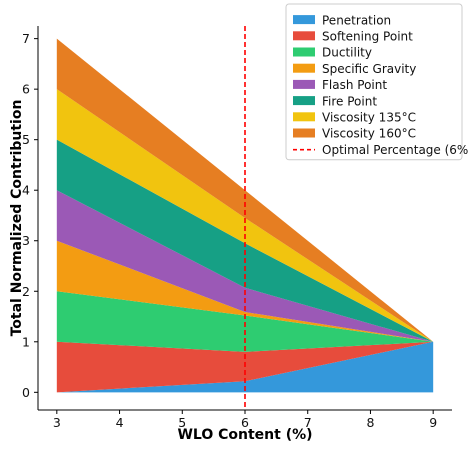  Describe the element at coordinates (26, 89) in the screenshot. I see `y-tick-label: 6` at that location.